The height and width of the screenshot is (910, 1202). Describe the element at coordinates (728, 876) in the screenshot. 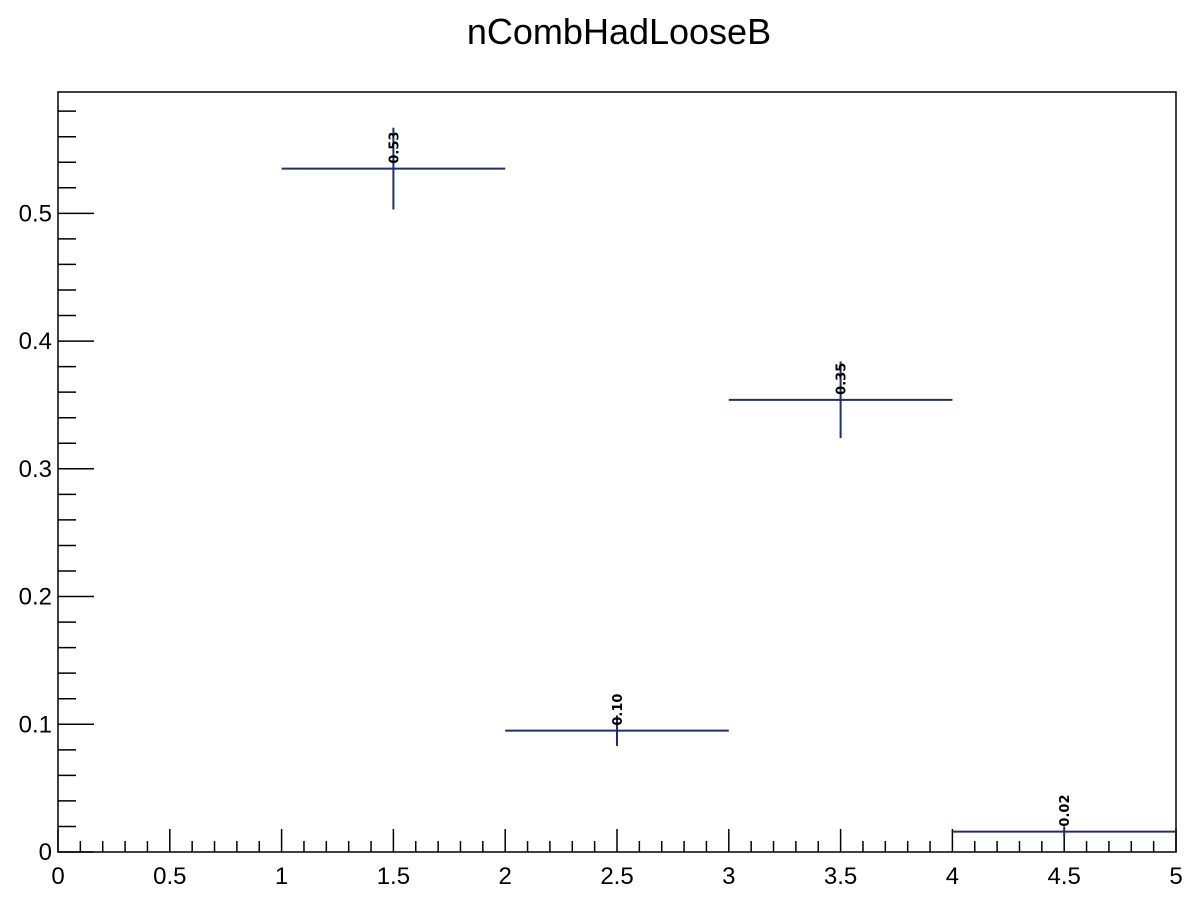

I see `x-tick-label: 3` at that location.